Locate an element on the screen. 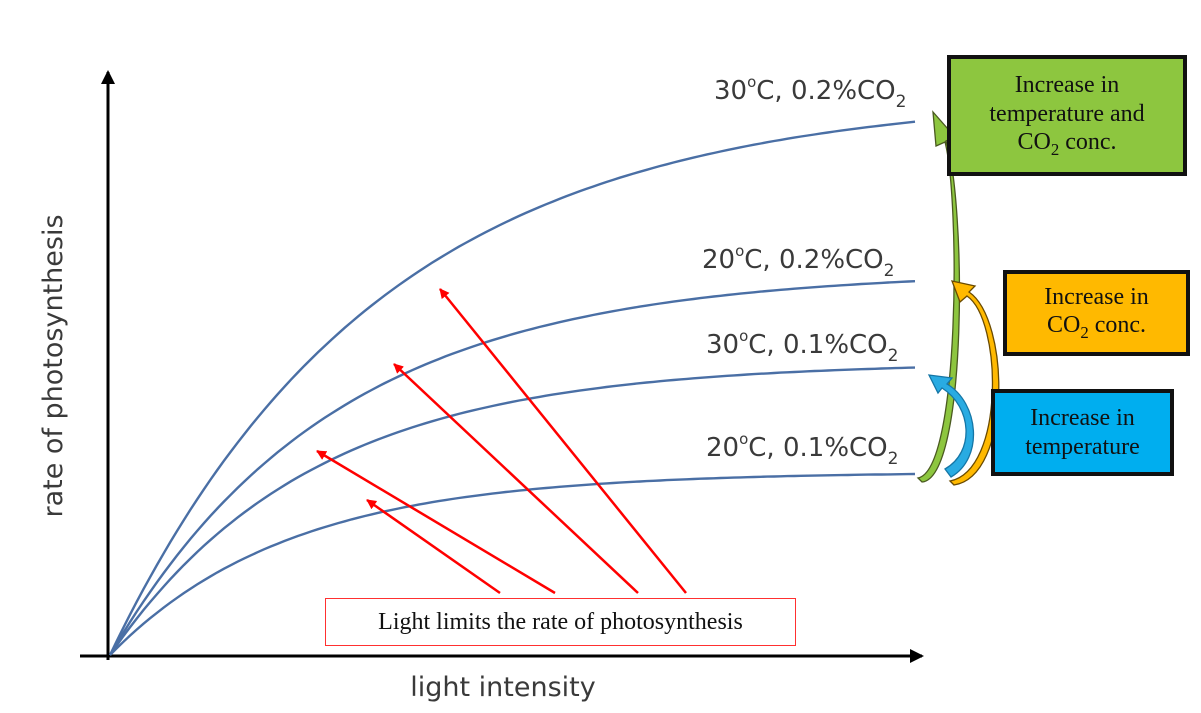 Image resolution: width=1201 pixels, height=713 pixels. y-axis-title: rate of photosynthesis is located at coordinates (53, 365).